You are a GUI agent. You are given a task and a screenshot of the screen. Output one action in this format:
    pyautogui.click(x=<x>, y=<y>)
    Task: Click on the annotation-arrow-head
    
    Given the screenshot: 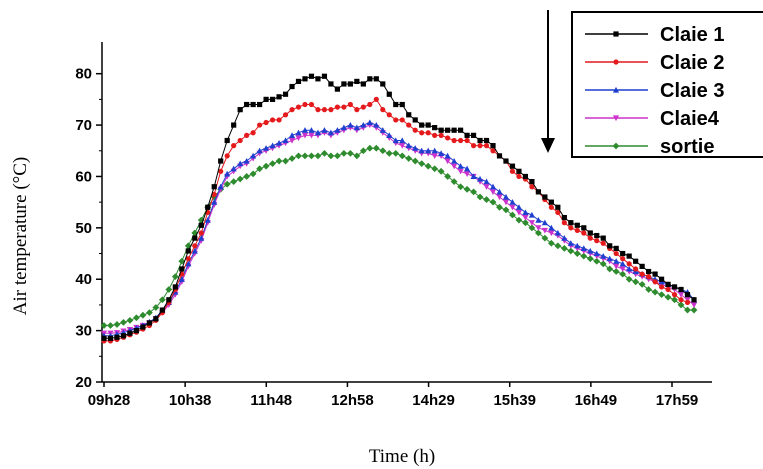 What is the action you would take?
    pyautogui.click(x=548, y=145)
    